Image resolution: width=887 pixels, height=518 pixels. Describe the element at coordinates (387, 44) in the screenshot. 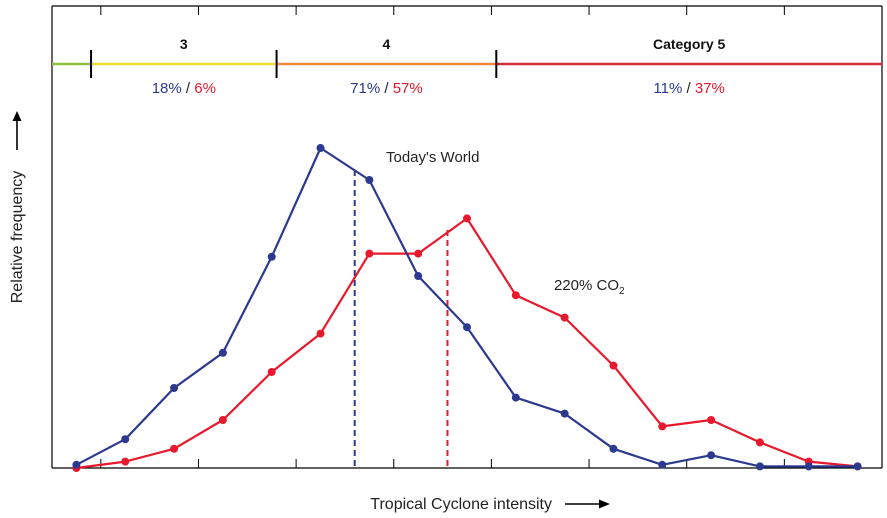

I see `category-label: 4` at that location.